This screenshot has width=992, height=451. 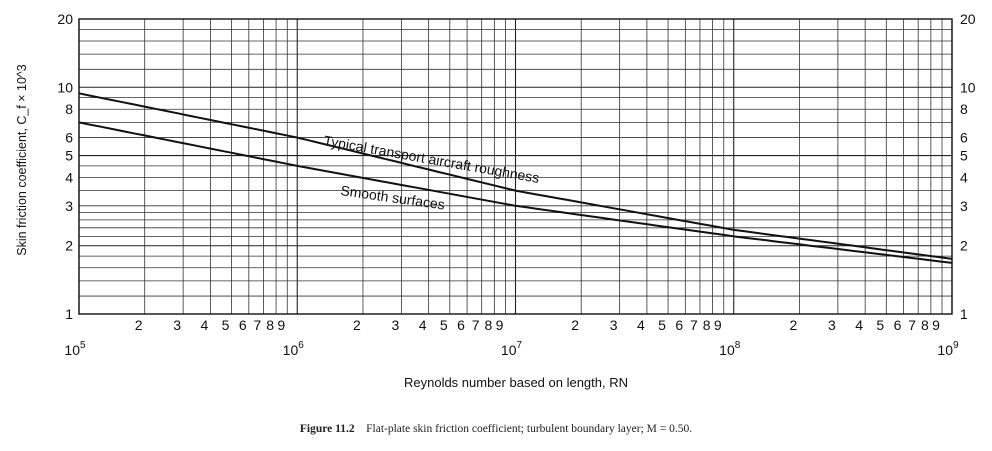 I want to click on y-tick-label-left: 3, so click(x=69, y=206).